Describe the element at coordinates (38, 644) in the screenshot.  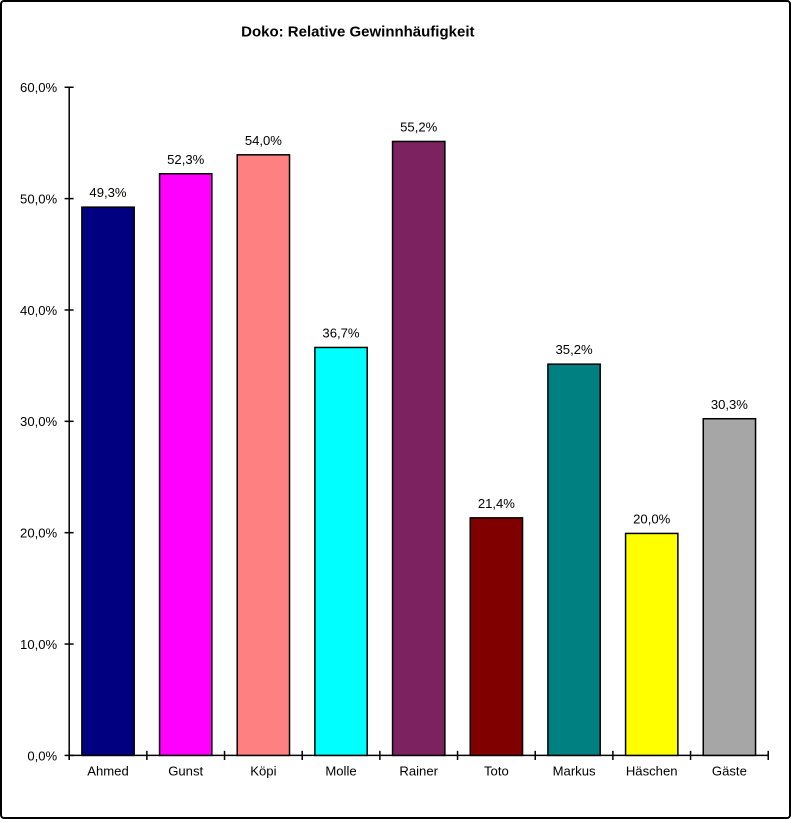
I see `svg-text: 10,0%` at that location.